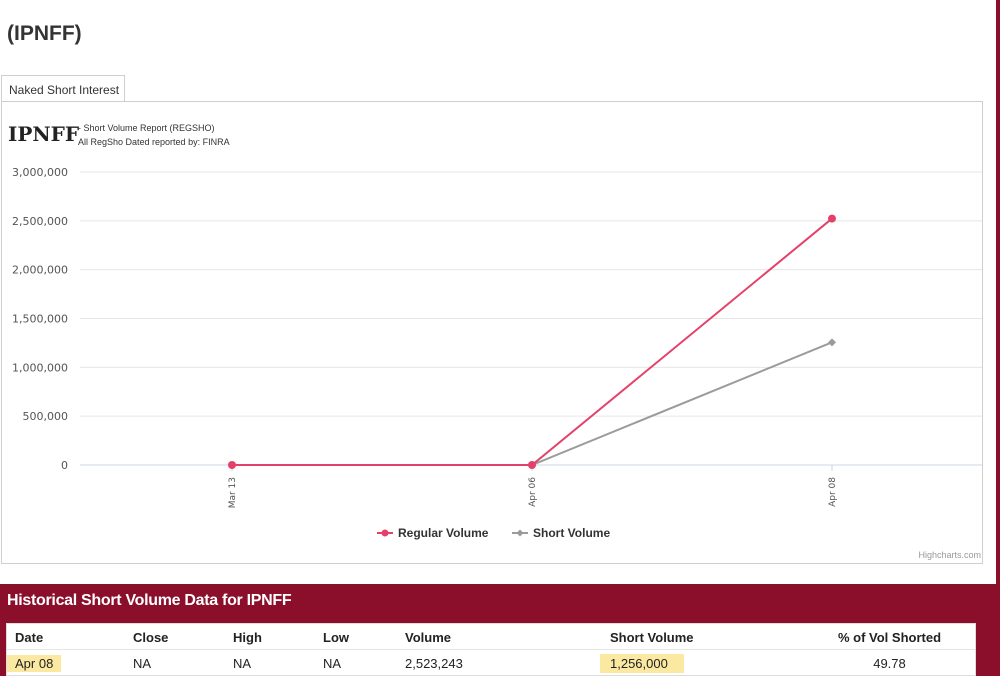 The width and height of the screenshot is (1000, 676). What do you see at coordinates (64, 465) in the screenshot?
I see `y-tick-label: 0` at bounding box center [64, 465].